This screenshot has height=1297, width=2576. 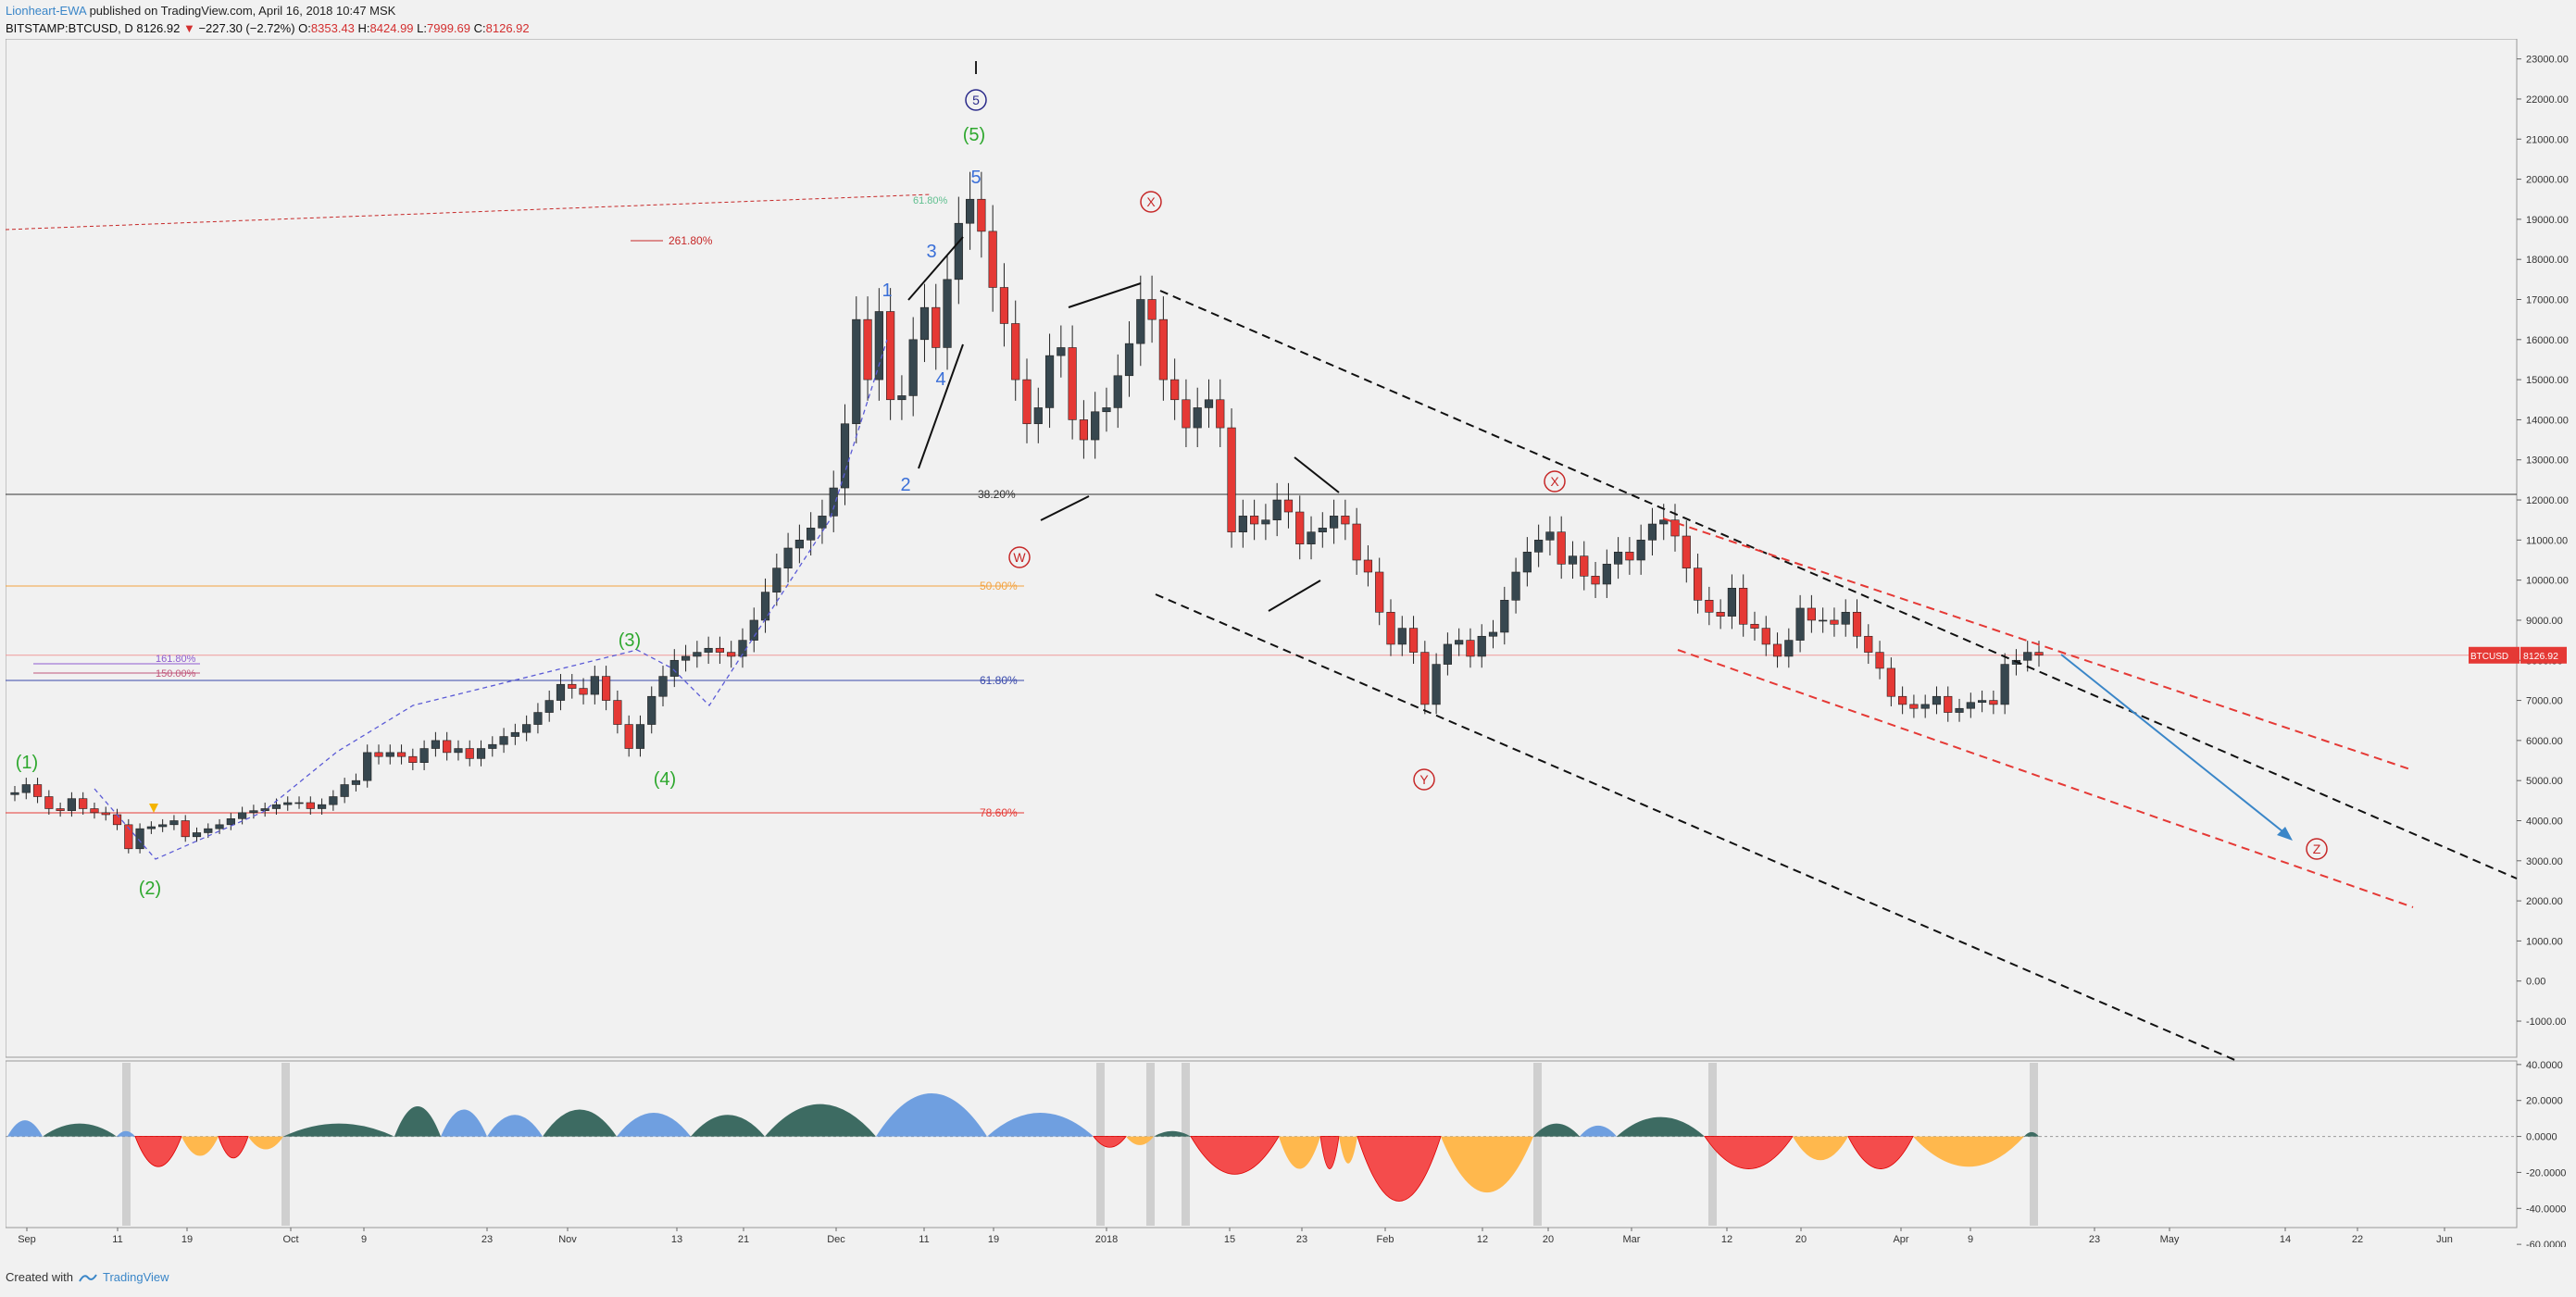 I want to click on wave-label-2: 2, so click(x=905, y=485).